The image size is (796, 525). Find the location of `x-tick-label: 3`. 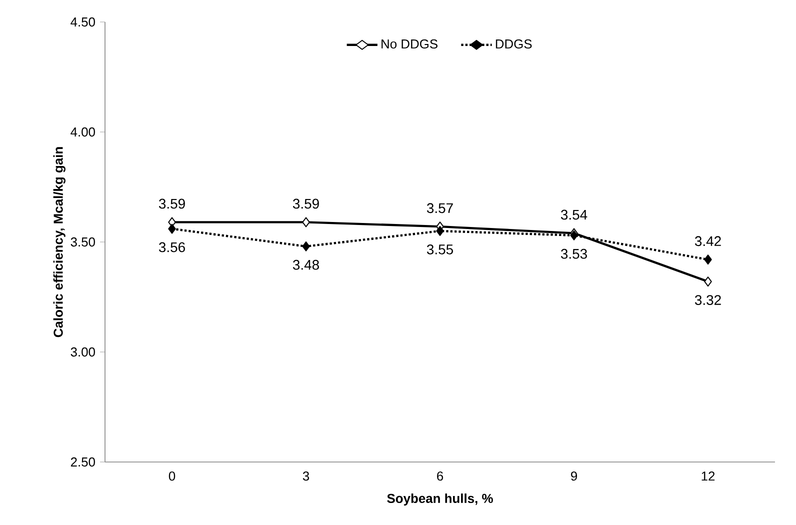

x-tick-label: 3 is located at coordinates (306, 476).